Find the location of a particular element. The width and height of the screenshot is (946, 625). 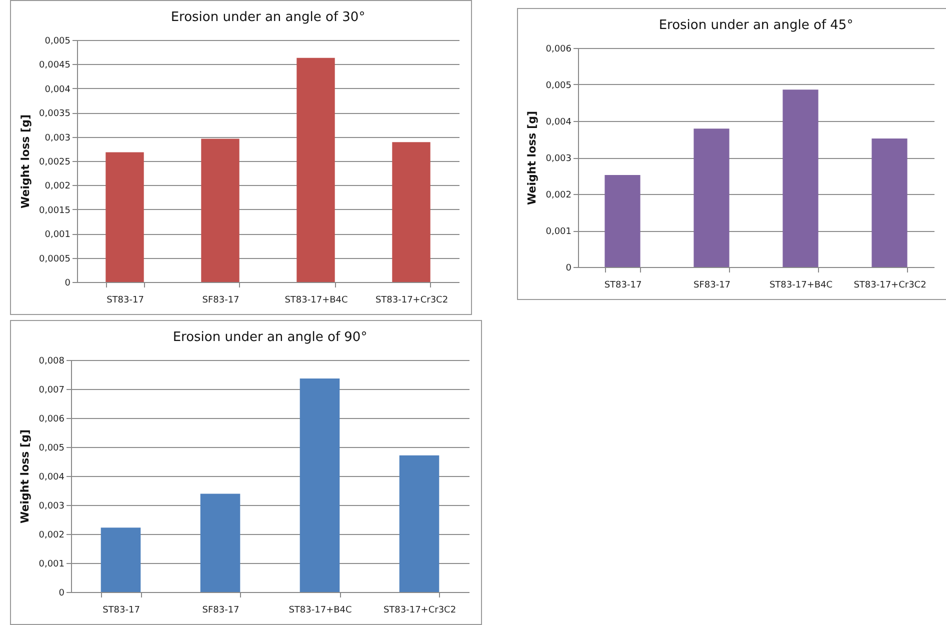

y-tick-label: 0,0045 is located at coordinates (54, 65).